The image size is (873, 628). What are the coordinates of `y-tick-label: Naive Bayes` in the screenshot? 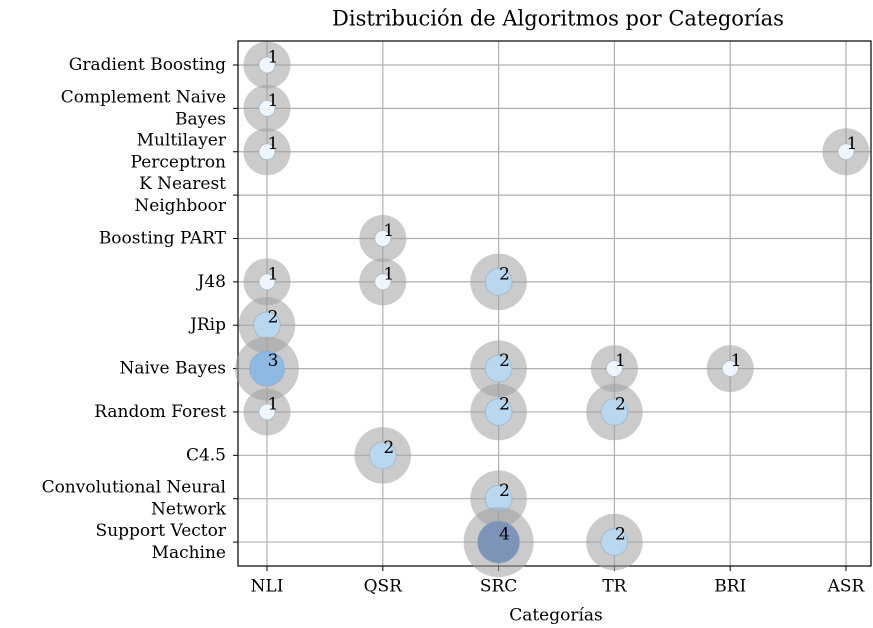 It's located at (172, 368).